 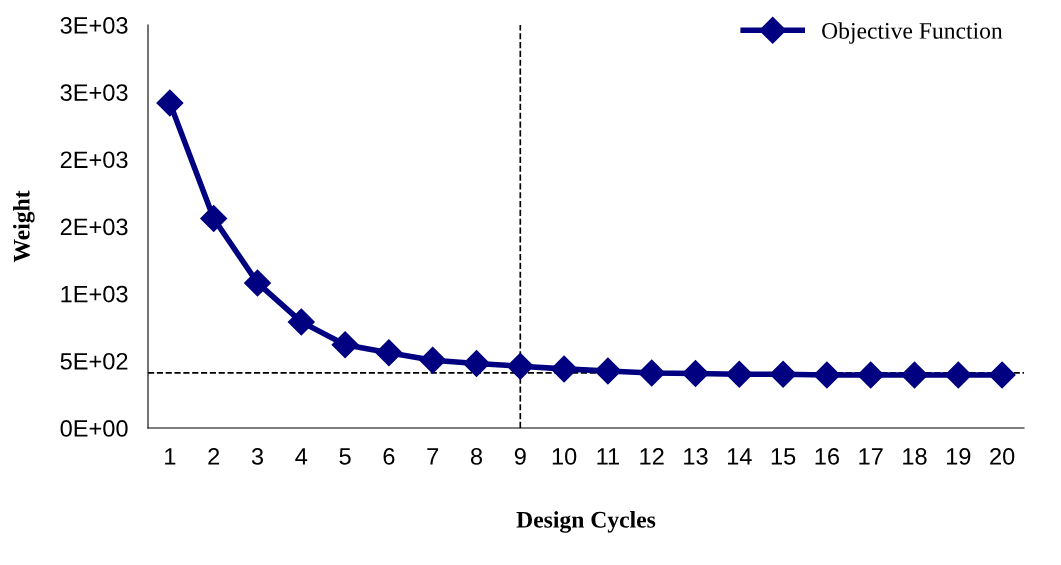 What do you see at coordinates (586, 522) in the screenshot?
I see `x-axis-title: Design Cycles` at bounding box center [586, 522].